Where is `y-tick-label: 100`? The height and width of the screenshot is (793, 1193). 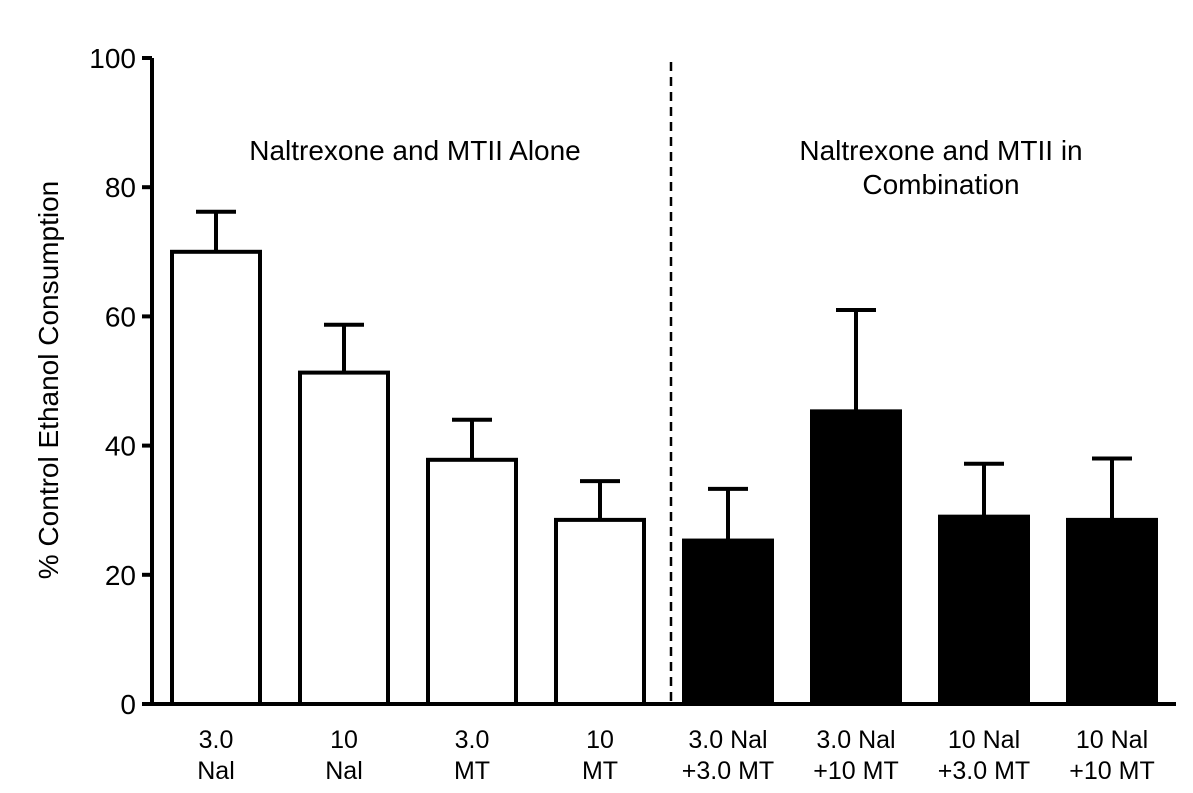
y-tick-label: 100 is located at coordinates (112, 58).